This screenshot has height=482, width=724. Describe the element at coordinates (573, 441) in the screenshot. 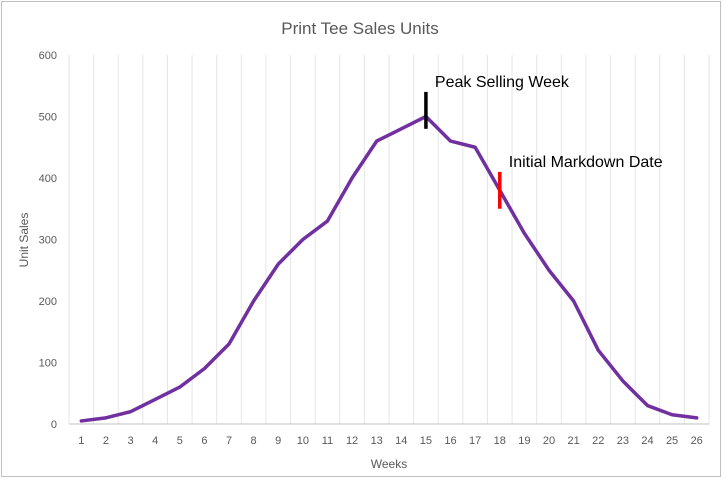

I see `x-tick-label: 21` at that location.